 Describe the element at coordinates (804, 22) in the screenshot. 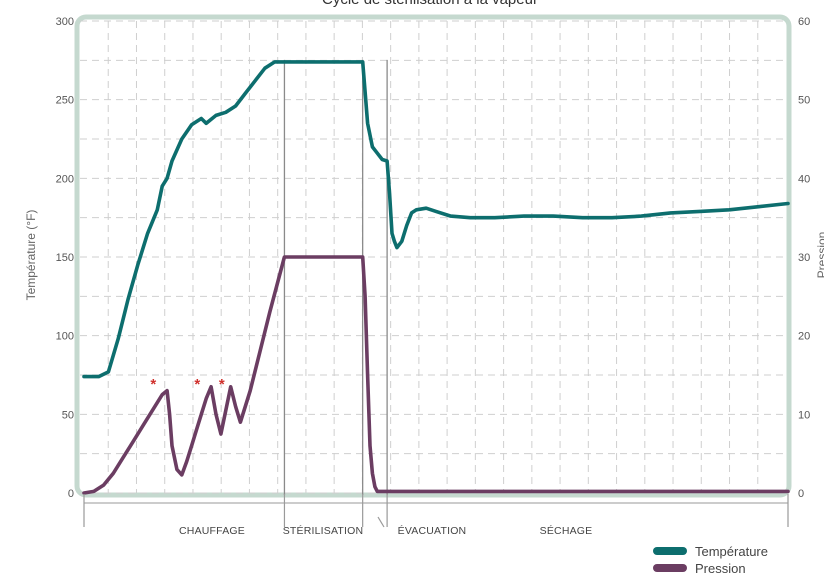

I see `y-right-tick-label: 60` at that location.